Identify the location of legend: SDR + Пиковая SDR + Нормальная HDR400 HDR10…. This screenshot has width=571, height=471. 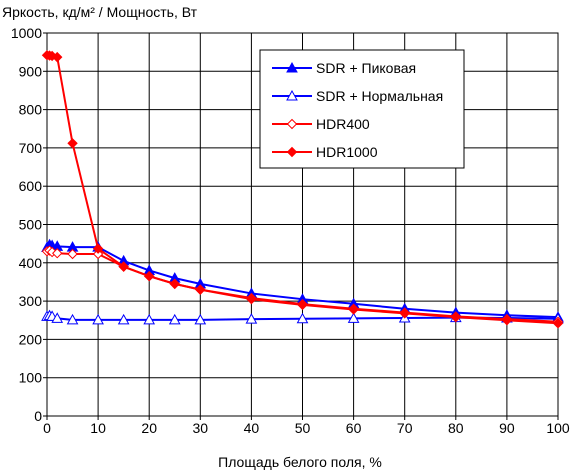
(362, 109).